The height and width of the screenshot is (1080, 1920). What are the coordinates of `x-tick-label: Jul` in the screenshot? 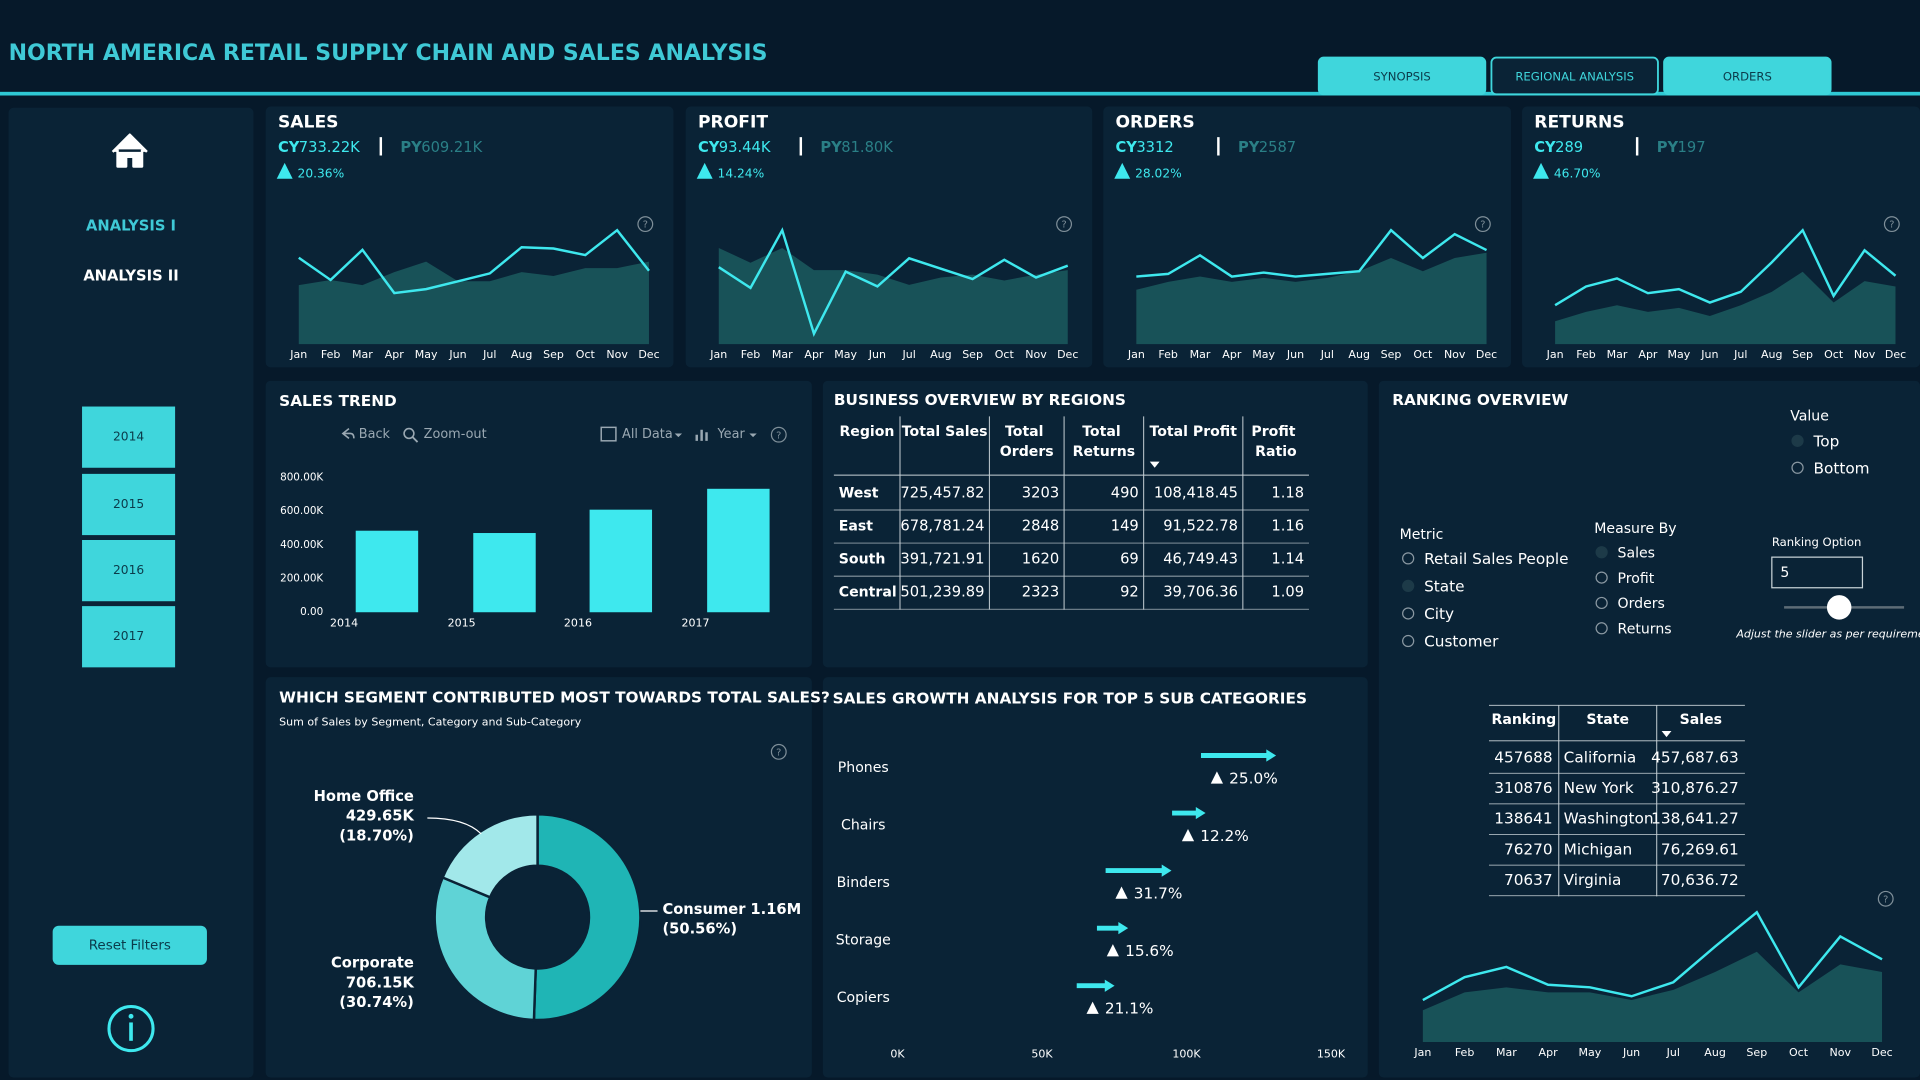 It's located at (489, 354).